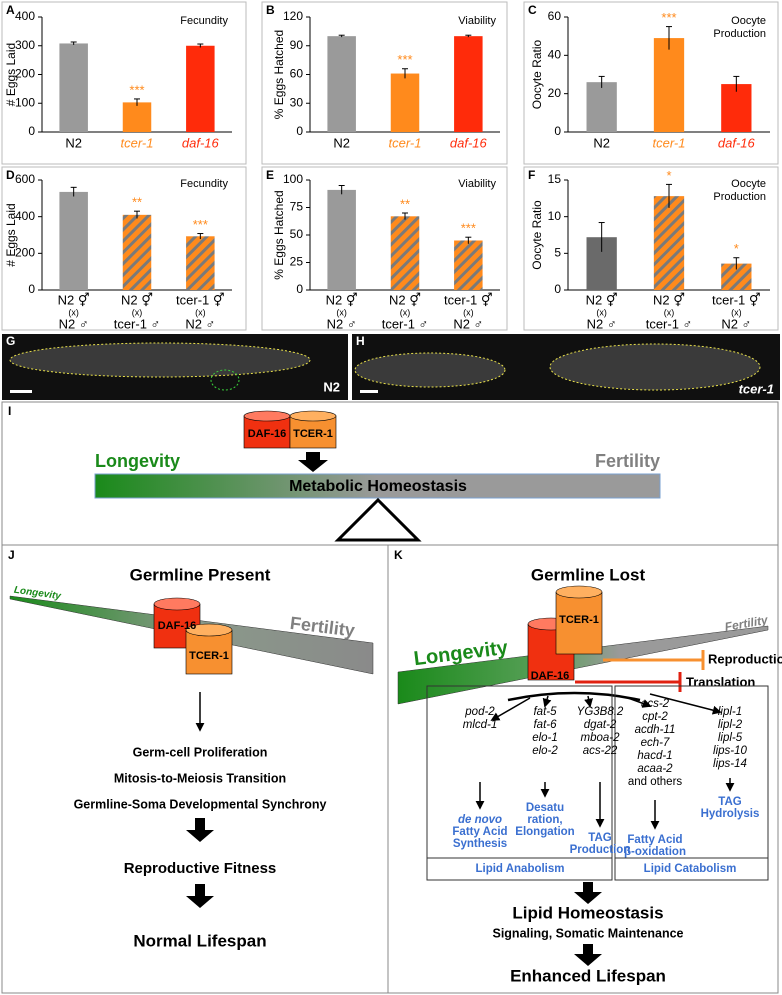 This screenshot has width=782, height=995. Describe the element at coordinates (601, 738) in the screenshot. I see `gene: mboa-2` at that location.